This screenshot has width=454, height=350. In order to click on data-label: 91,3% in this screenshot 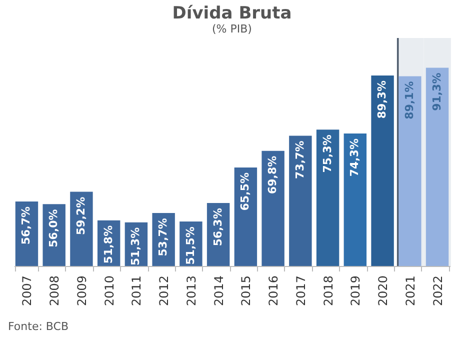, I will do `click(437, 91)`.